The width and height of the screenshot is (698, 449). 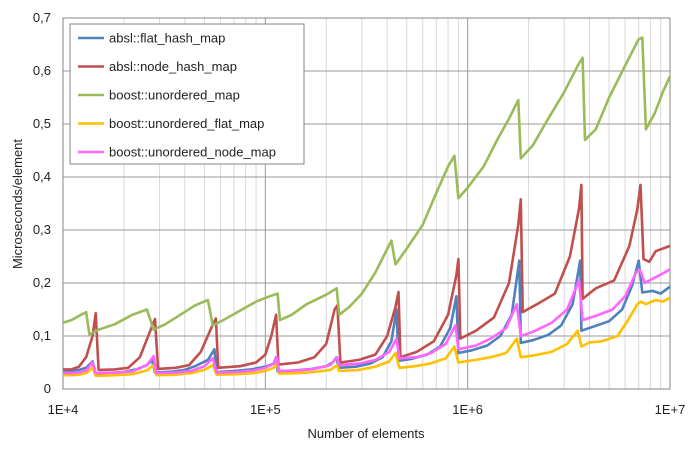 What do you see at coordinates (47, 388) in the screenshot?
I see `y-tick-label: 0` at bounding box center [47, 388].